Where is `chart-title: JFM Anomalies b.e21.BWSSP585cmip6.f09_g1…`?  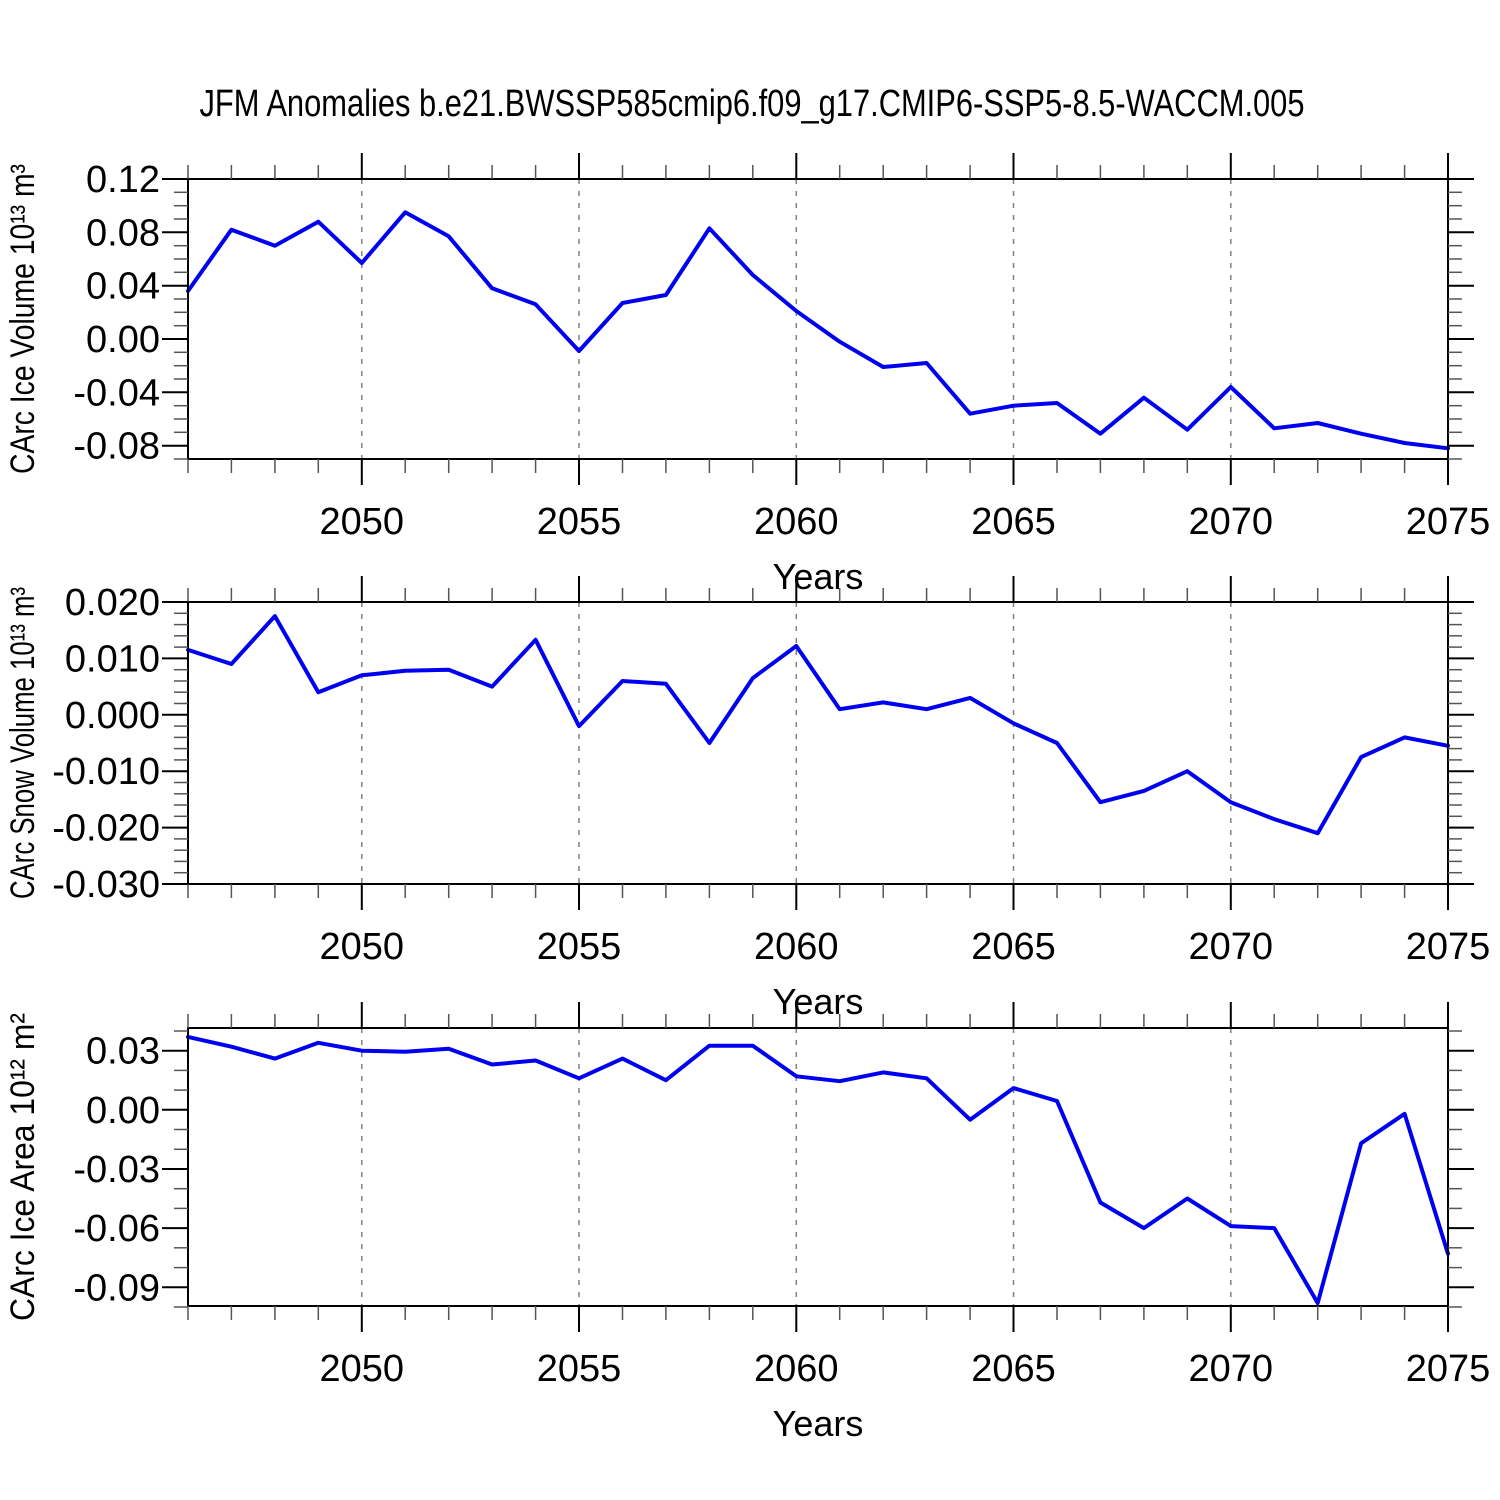
chart-title: JFM Anomalies b.e21.BWSSP585cmip6.f09_g1… is located at coordinates (752, 104).